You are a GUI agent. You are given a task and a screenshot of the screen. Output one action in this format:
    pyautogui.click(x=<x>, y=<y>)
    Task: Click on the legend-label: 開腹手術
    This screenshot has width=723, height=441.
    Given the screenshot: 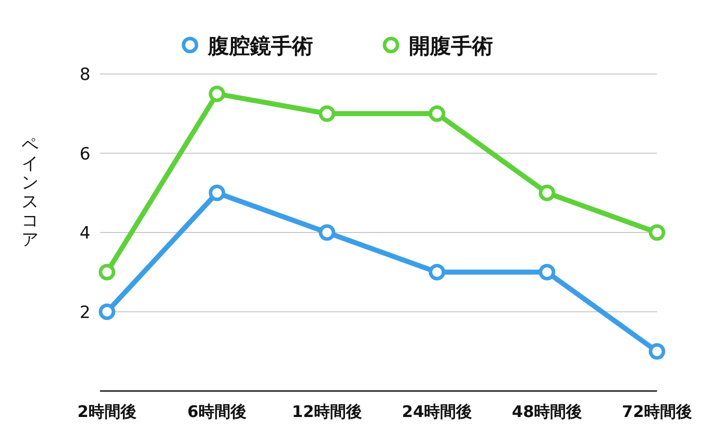 What is the action you would take?
    pyautogui.click(x=451, y=46)
    